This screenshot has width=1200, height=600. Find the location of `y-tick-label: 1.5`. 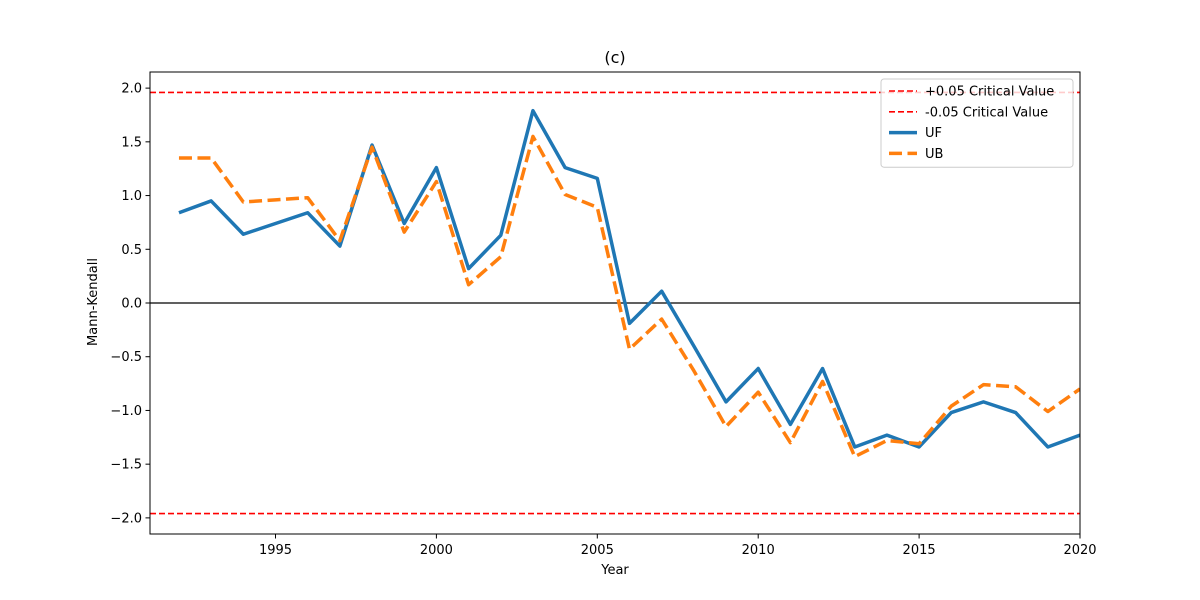

y-tick-label: 1.5 is located at coordinates (131, 142).